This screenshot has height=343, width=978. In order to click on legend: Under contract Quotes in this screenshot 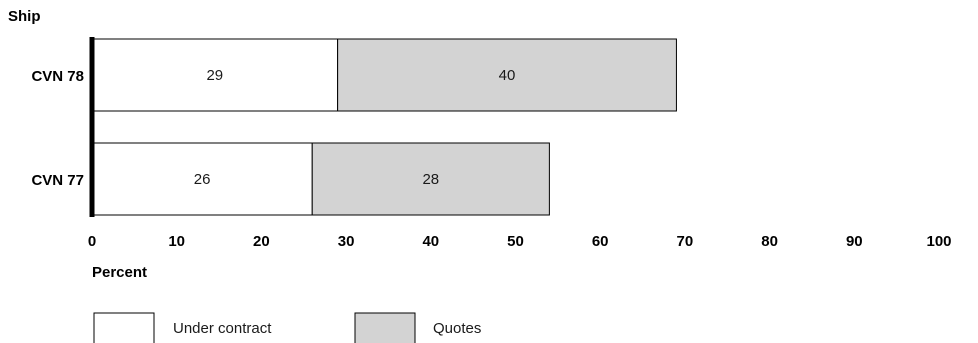, I will do `click(287, 327)`.